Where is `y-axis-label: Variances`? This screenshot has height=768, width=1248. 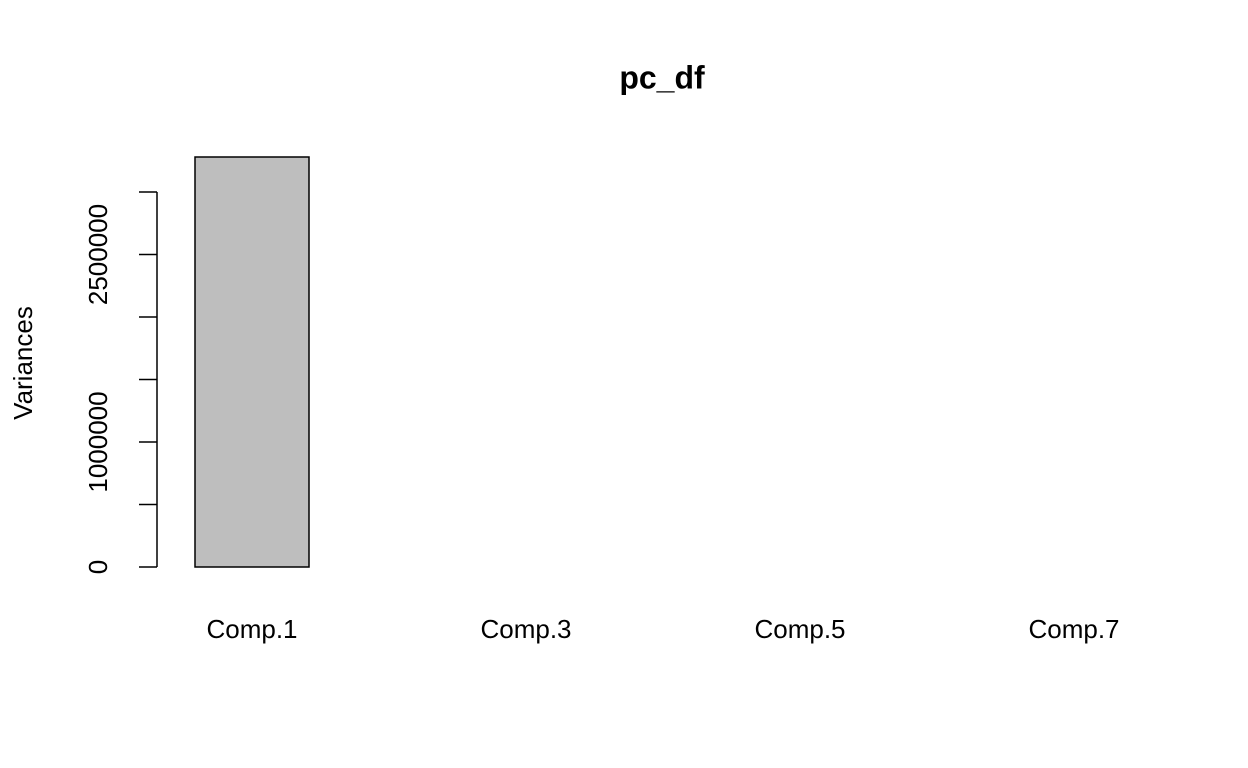 y-axis-label: Variances is located at coordinates (23, 363).